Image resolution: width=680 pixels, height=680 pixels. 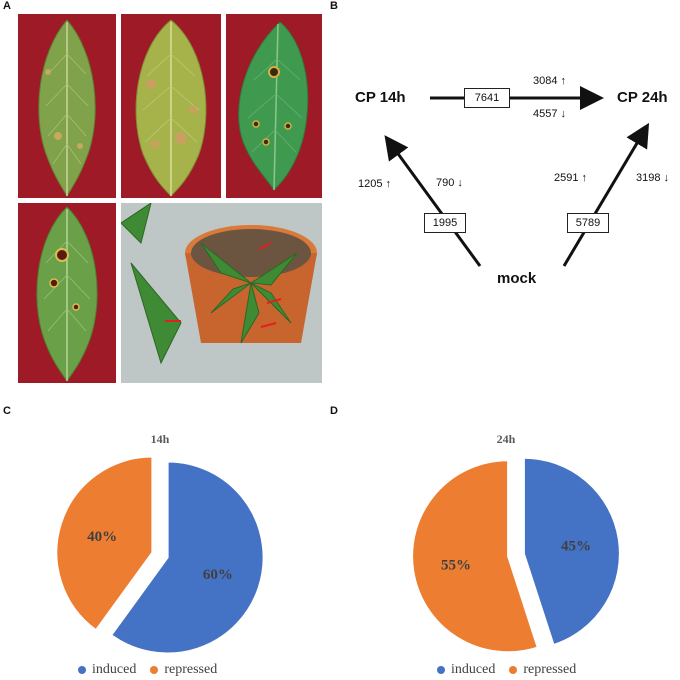 What do you see at coordinates (588, 223) in the screenshot?
I see `count-box-mock-24: 5789` at bounding box center [588, 223].